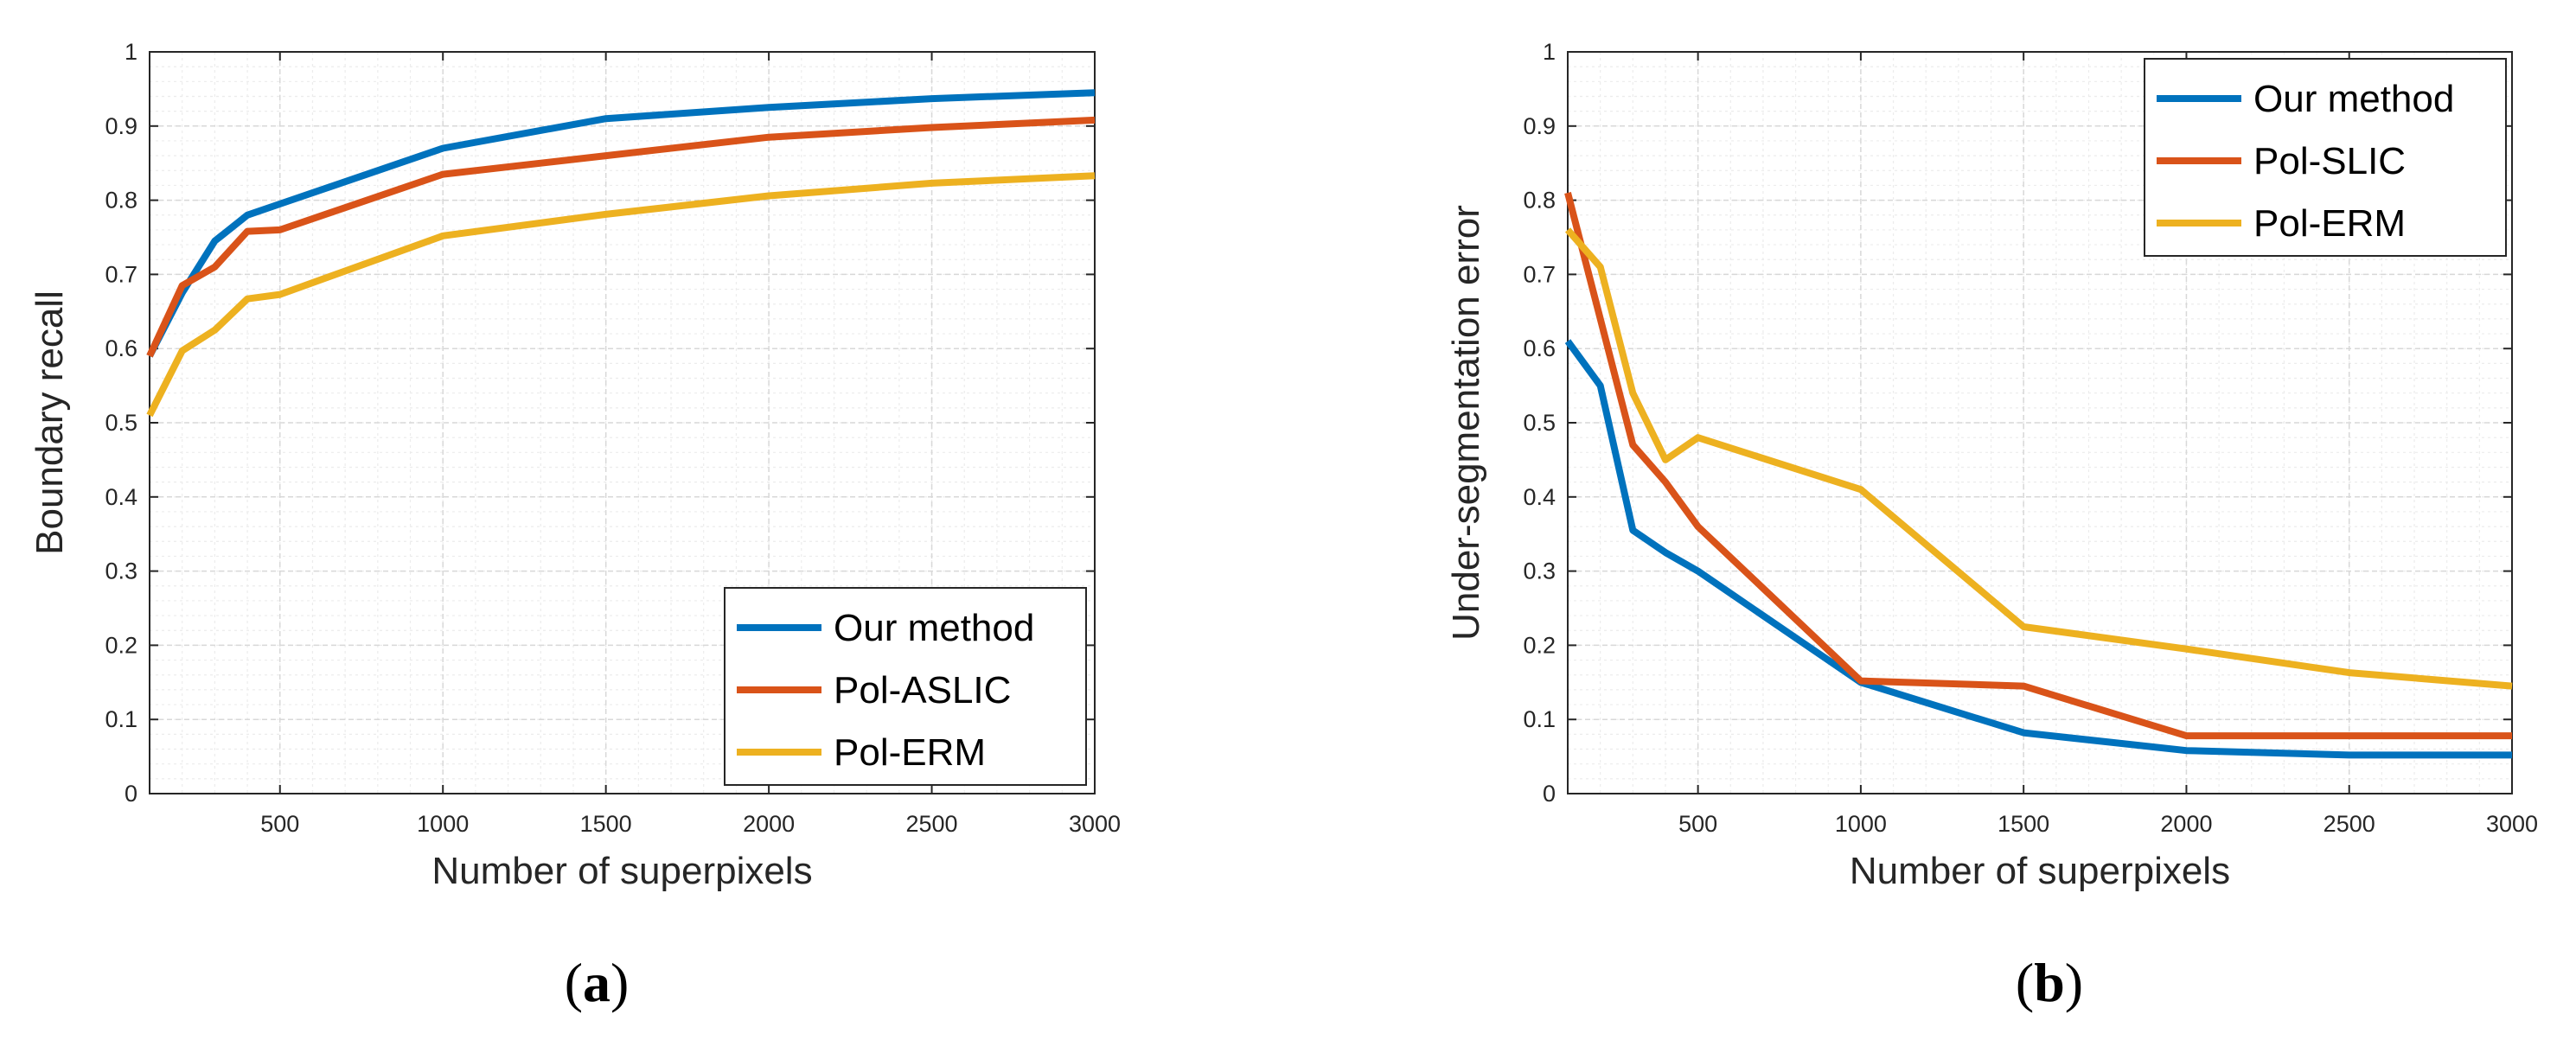 Image resolution: width=2576 pixels, height=1040 pixels. I want to click on panel-caption: (a), so click(597, 983).